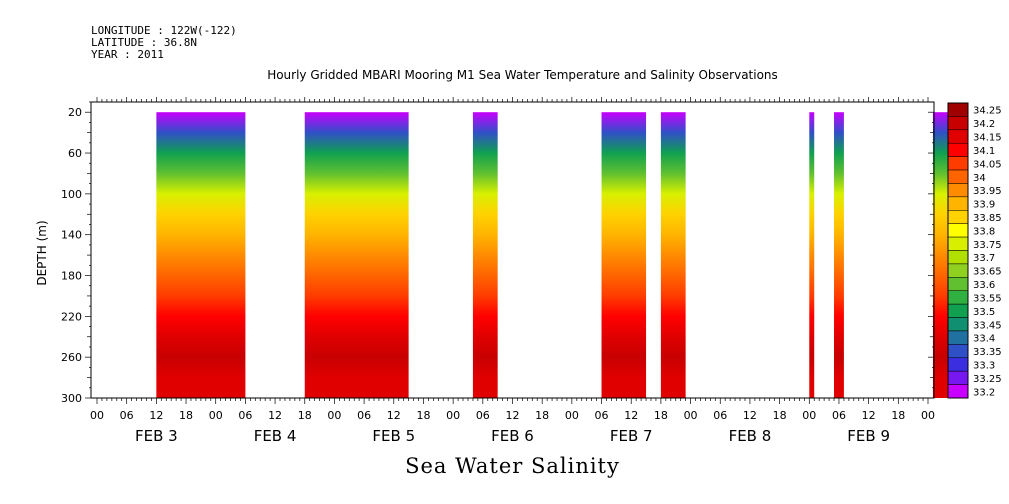 The height and width of the screenshot is (504, 1009). What do you see at coordinates (75, 112) in the screenshot?
I see `y-tick-label: 20` at bounding box center [75, 112].